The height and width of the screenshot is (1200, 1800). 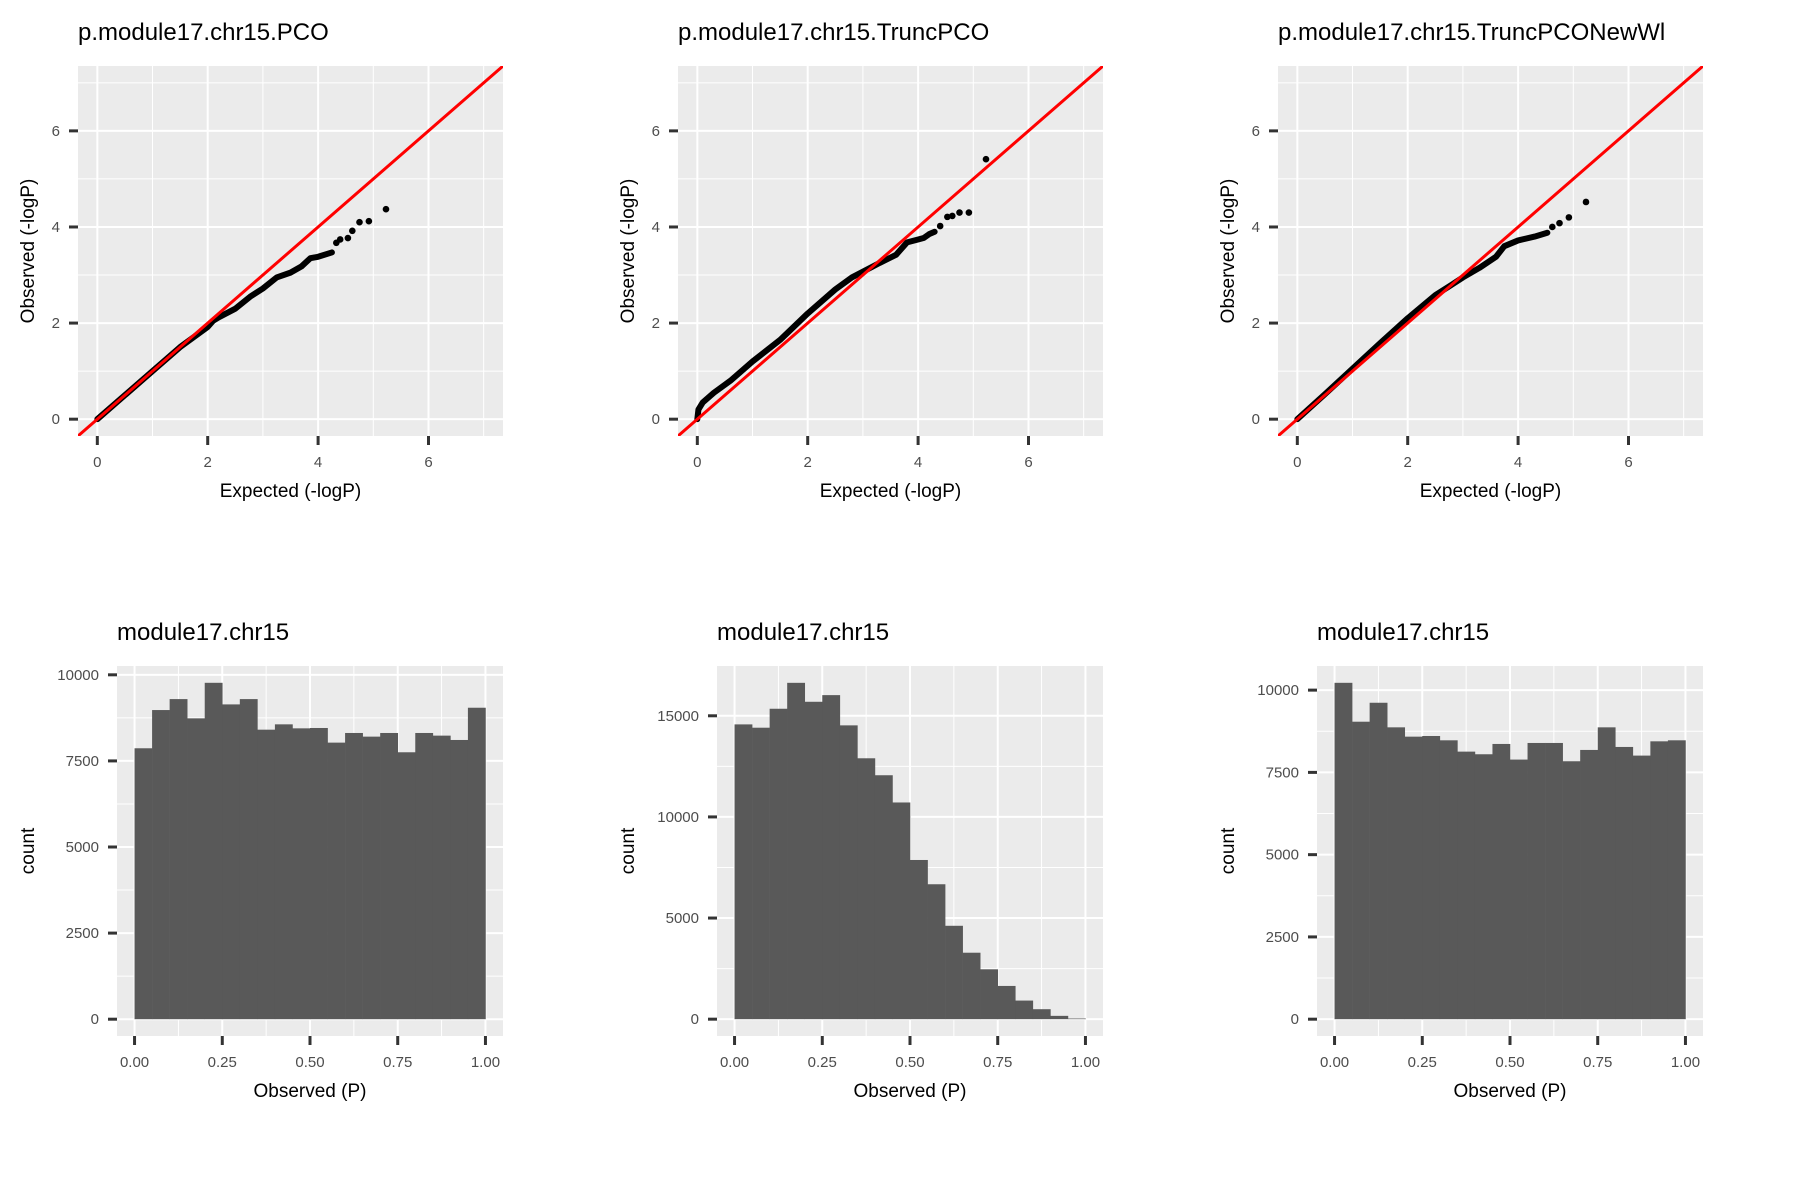 I want to click on y-tick-label: 2, so click(x=56, y=323).